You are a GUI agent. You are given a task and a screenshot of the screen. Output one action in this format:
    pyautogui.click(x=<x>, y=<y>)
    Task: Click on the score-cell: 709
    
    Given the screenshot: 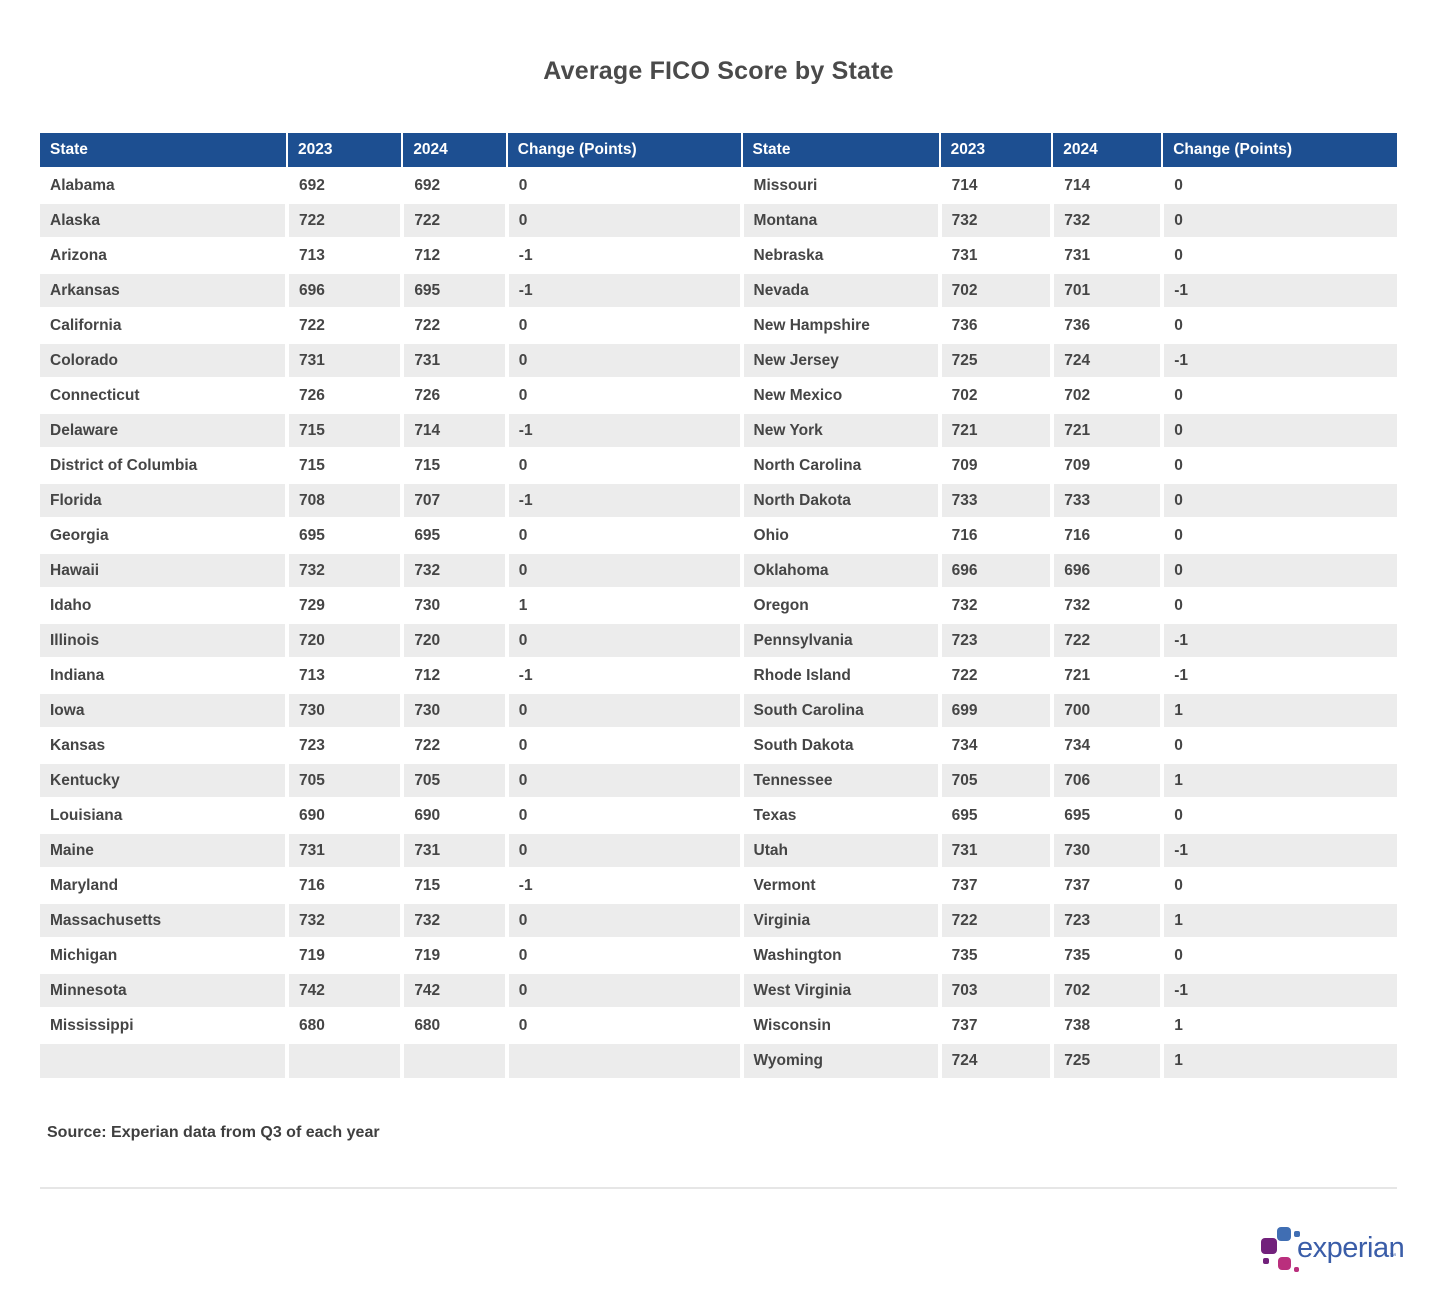 What is the action you would take?
    pyautogui.click(x=1106, y=465)
    